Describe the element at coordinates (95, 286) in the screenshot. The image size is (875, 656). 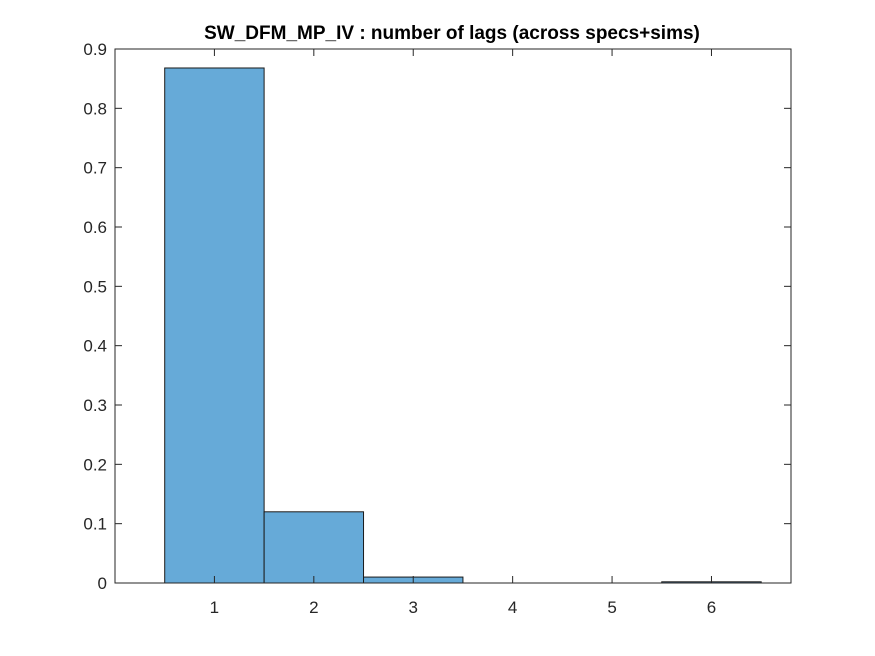
I see `y-tick-label: 0.5` at that location.